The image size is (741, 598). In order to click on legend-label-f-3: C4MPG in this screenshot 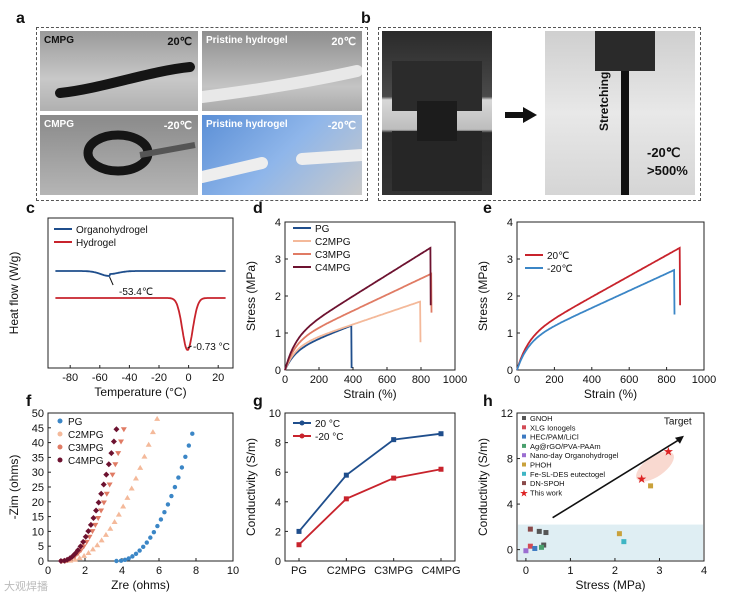, I will do `click(86, 461)`.